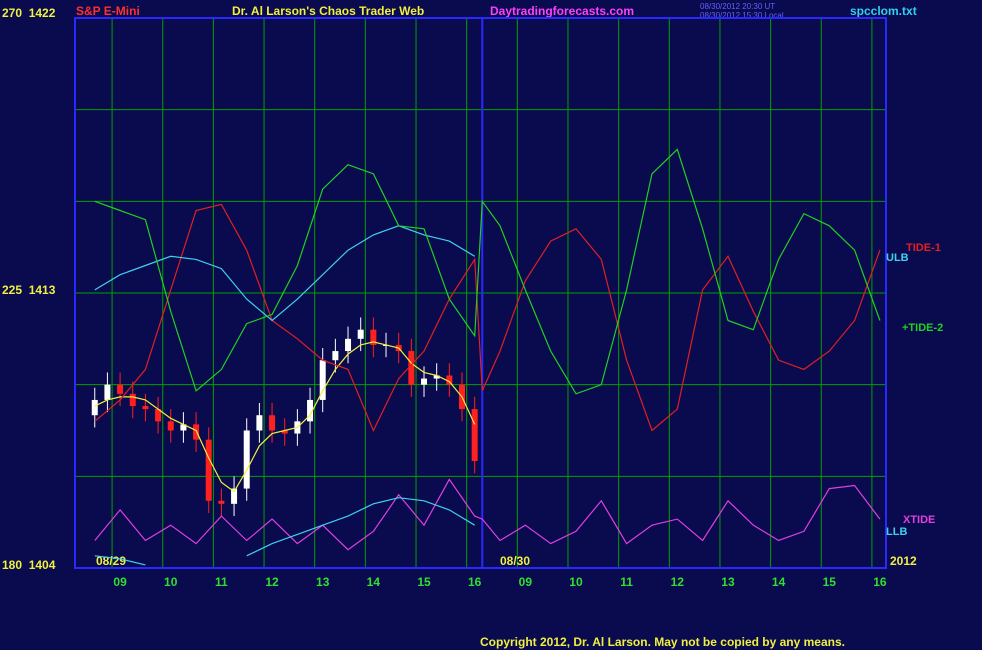 The height and width of the screenshot is (650, 982). I want to click on y-tick-label: 270 1422, so click(29, 13).